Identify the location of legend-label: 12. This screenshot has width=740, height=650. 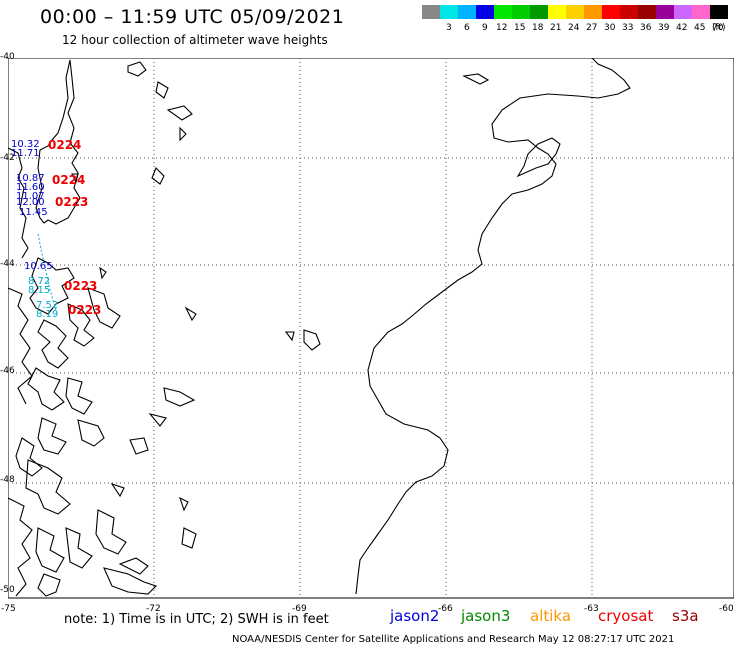
(502, 28).